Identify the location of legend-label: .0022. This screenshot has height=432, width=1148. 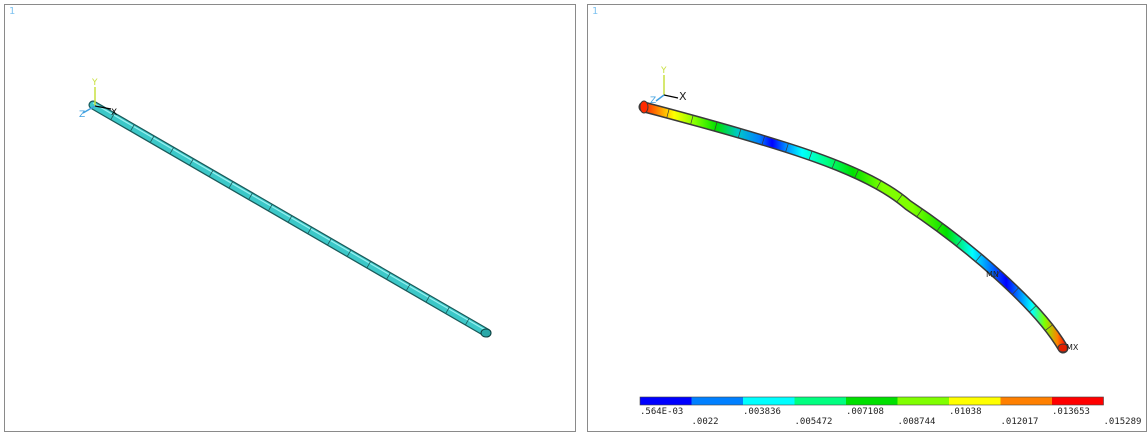
(705, 422).